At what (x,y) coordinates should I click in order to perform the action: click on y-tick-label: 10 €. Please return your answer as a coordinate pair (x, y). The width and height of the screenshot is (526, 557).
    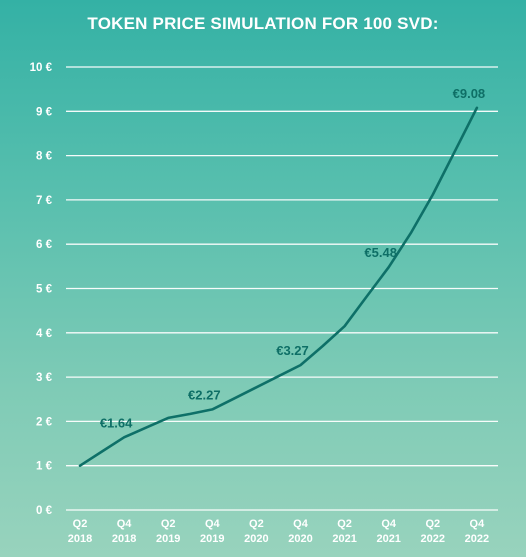
    Looking at the image, I should click on (41, 68).